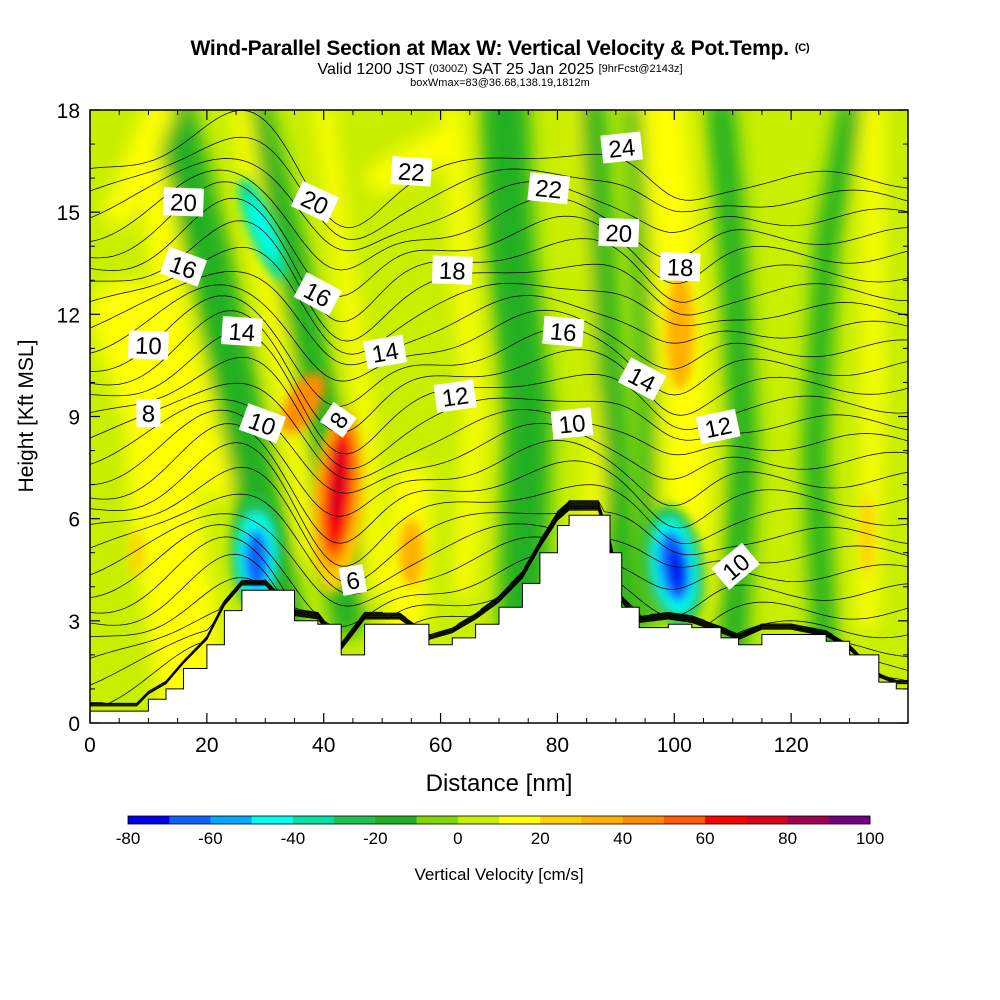 The image size is (1000, 1000). What do you see at coordinates (68, 213) in the screenshot?
I see `y-tick-label: 15` at bounding box center [68, 213].